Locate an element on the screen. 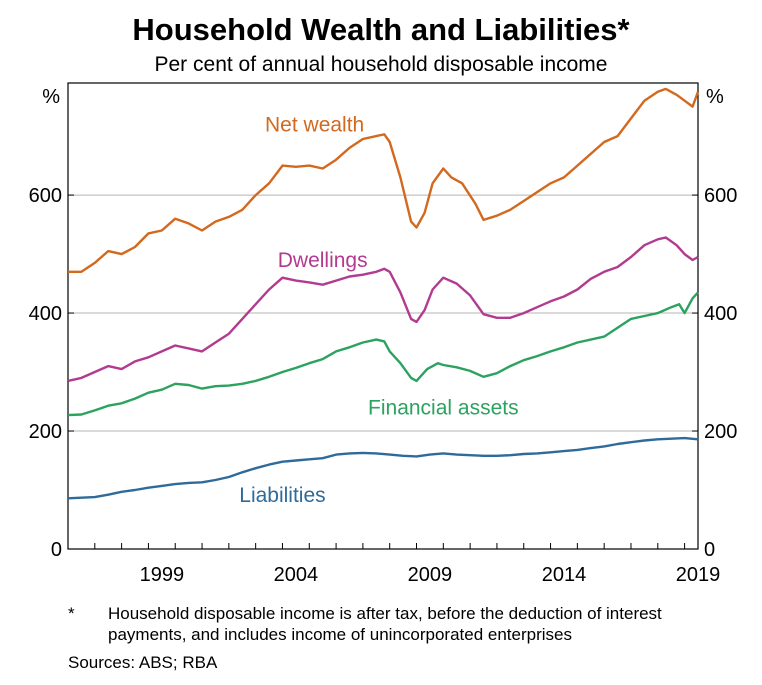 This screenshot has width=762, height=685. y-tick-label-left: 400 is located at coordinates (45, 314).